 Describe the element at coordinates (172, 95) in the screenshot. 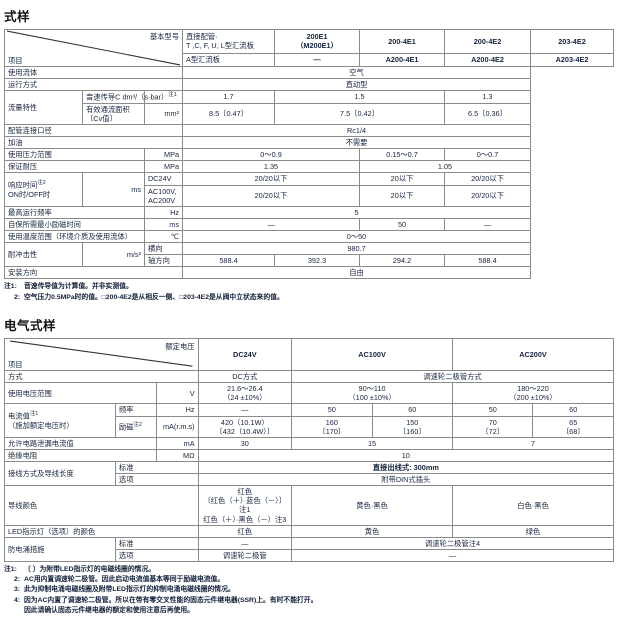

I see `sonic-note: 注1` at that location.